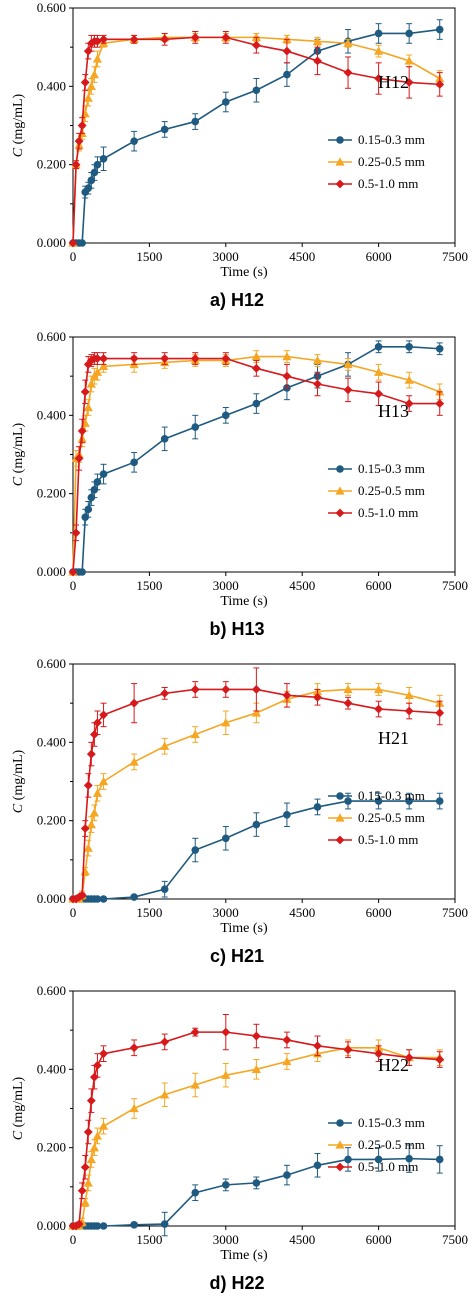  What do you see at coordinates (237, 300) in the screenshot?
I see `panel-caption: a) H12` at bounding box center [237, 300].